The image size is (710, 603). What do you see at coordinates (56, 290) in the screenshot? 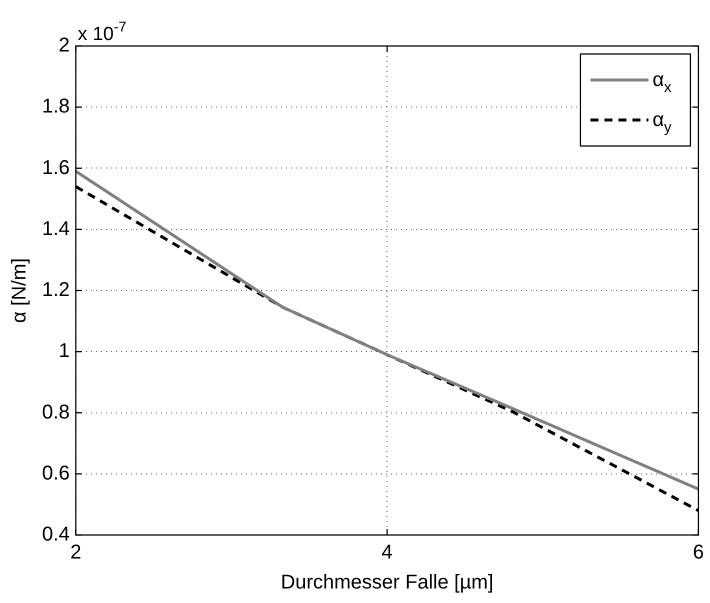
I see `y-tick-label: 1.2` at bounding box center [56, 290].